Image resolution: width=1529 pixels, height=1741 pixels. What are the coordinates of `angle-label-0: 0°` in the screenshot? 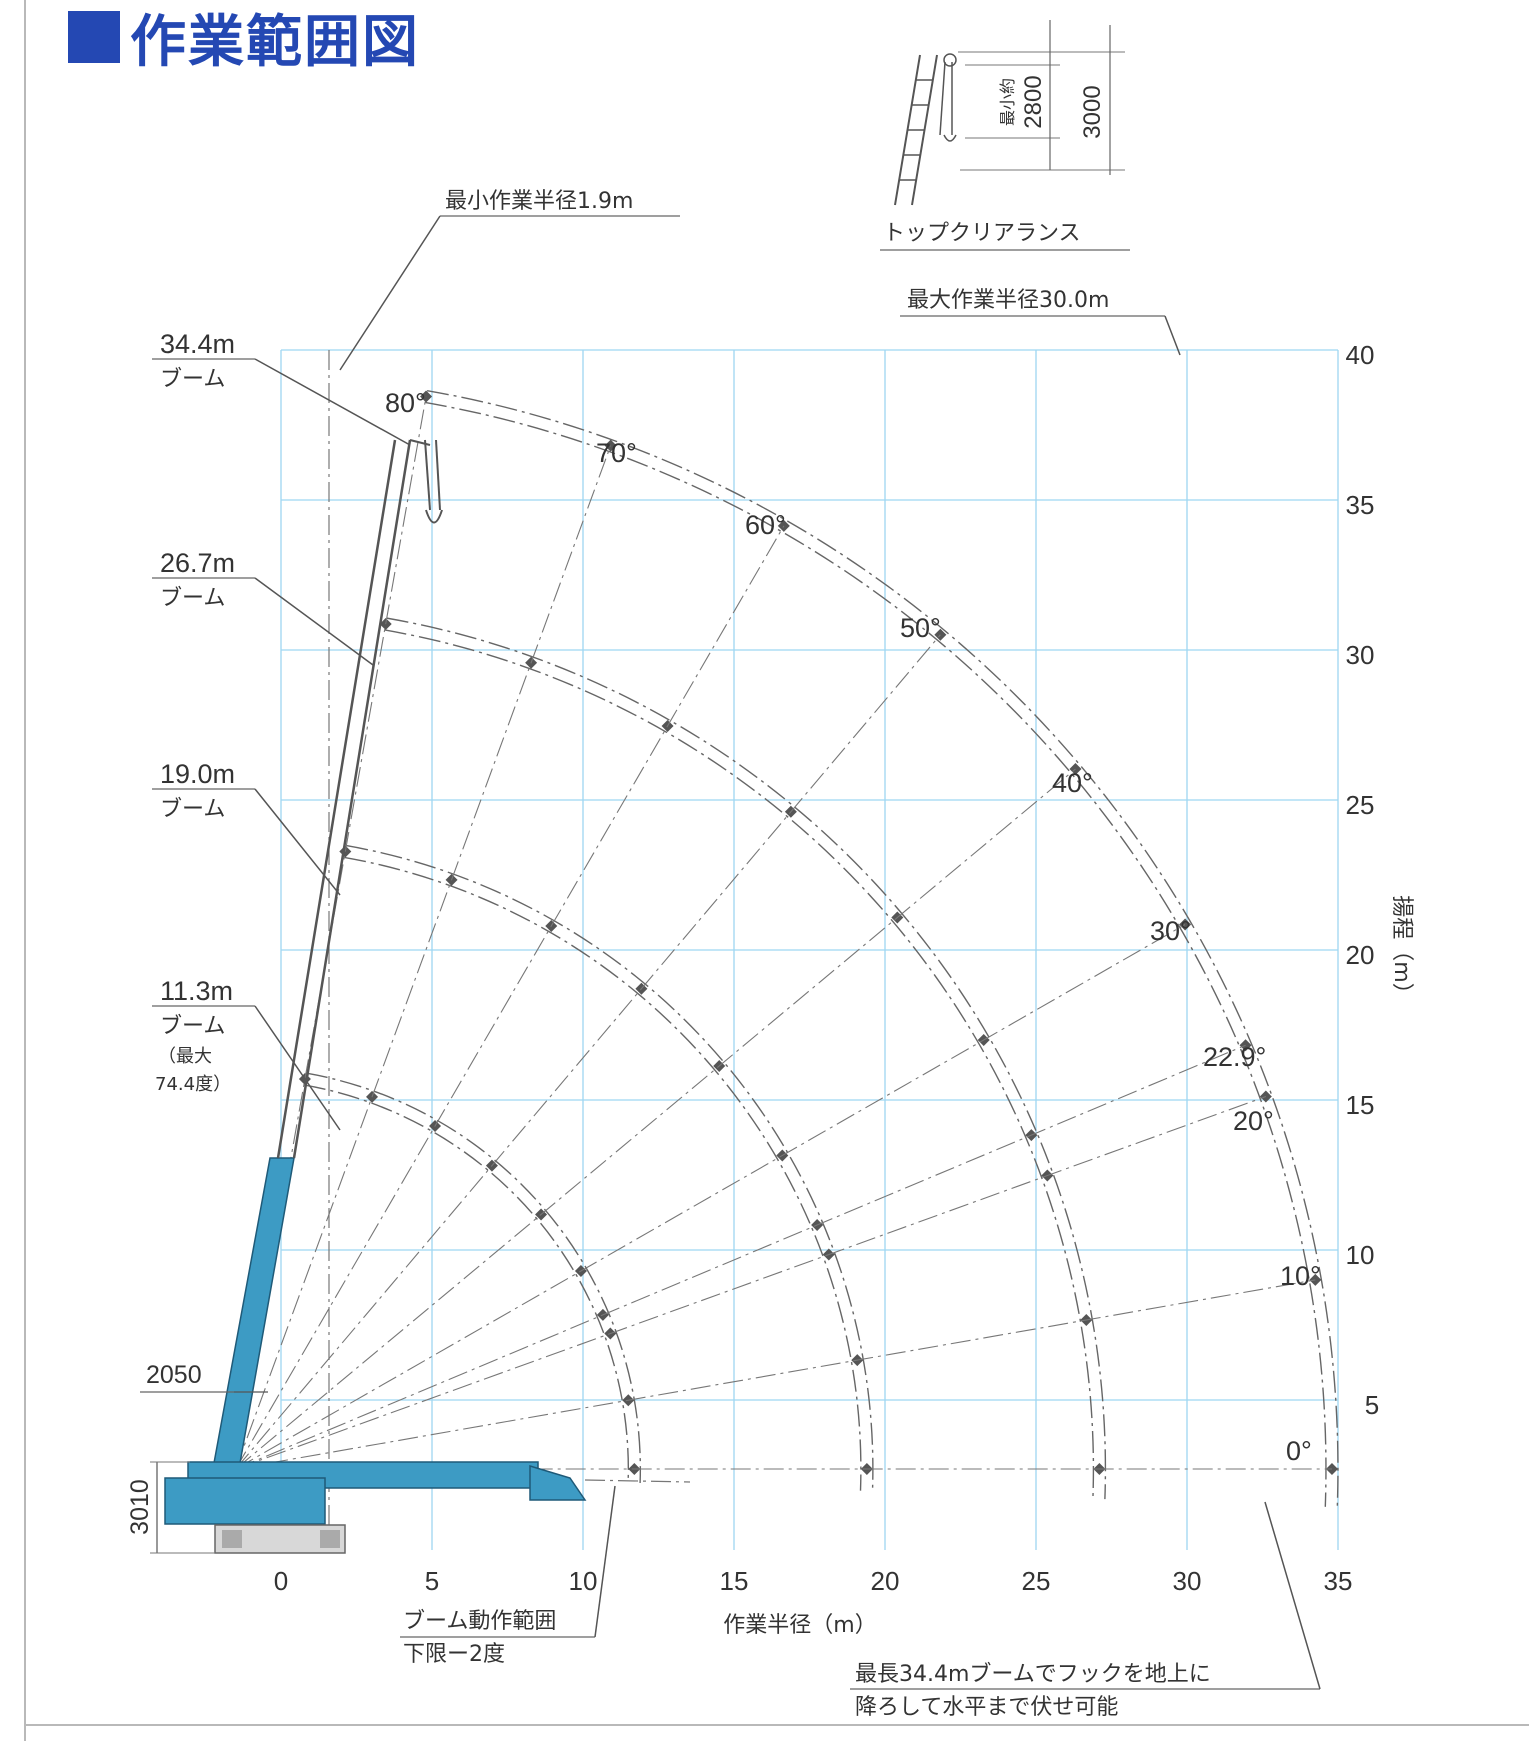 It's located at (1299, 1451).